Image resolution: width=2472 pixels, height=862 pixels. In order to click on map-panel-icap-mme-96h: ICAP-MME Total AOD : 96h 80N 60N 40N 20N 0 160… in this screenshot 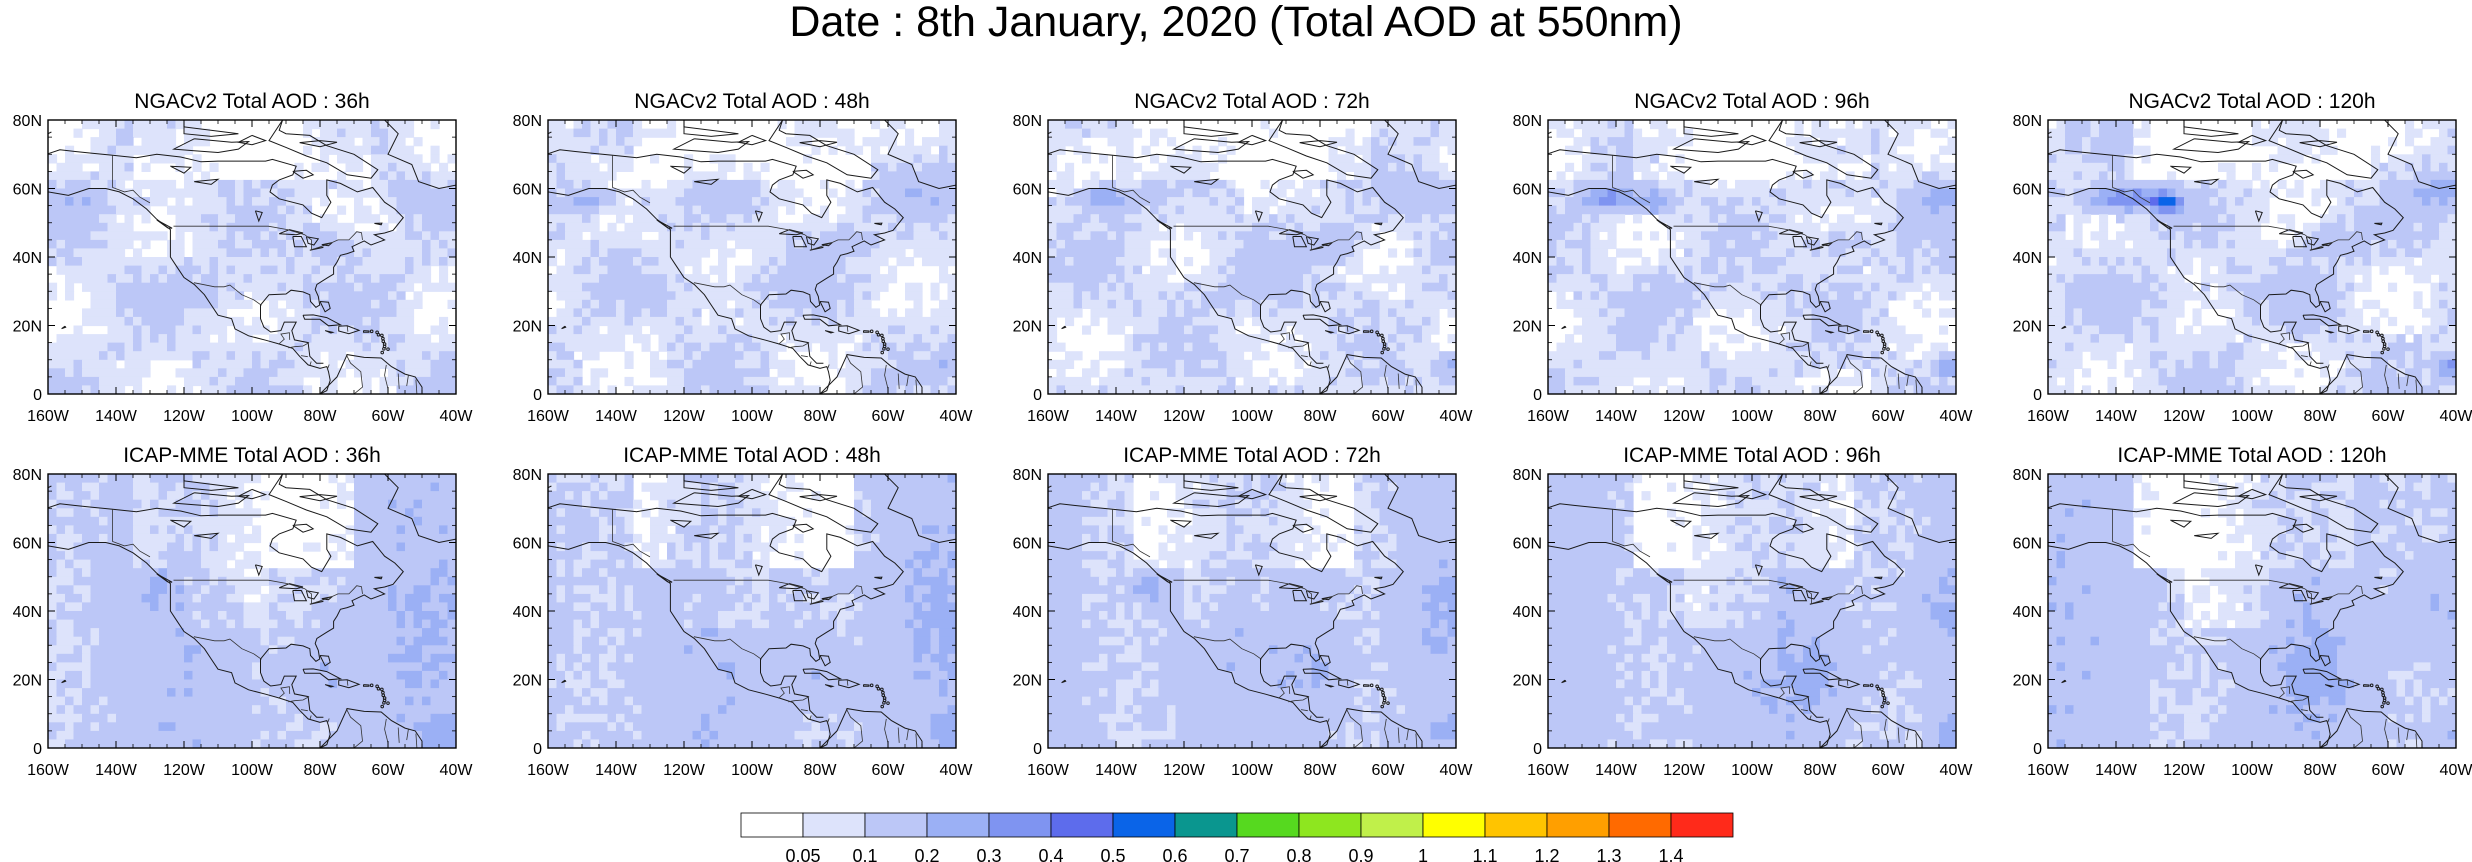, I will do `click(1743, 611)`.